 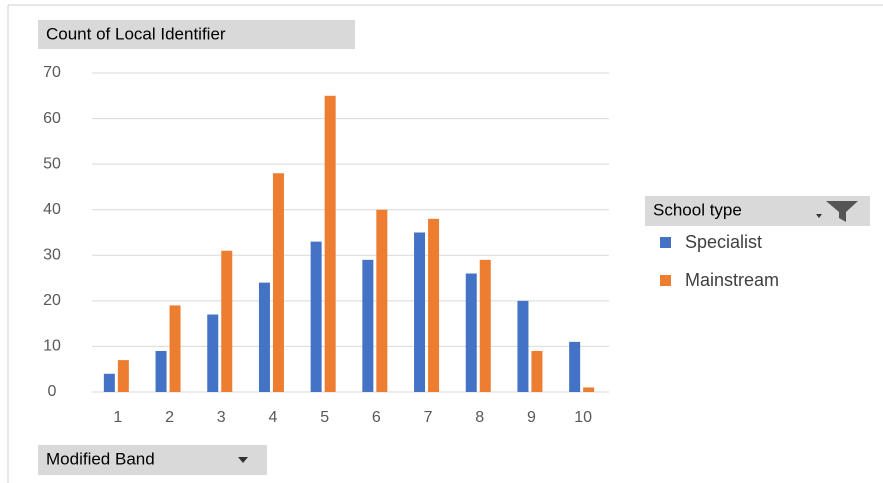 I want to click on x-tick-label: 10, so click(x=583, y=417).